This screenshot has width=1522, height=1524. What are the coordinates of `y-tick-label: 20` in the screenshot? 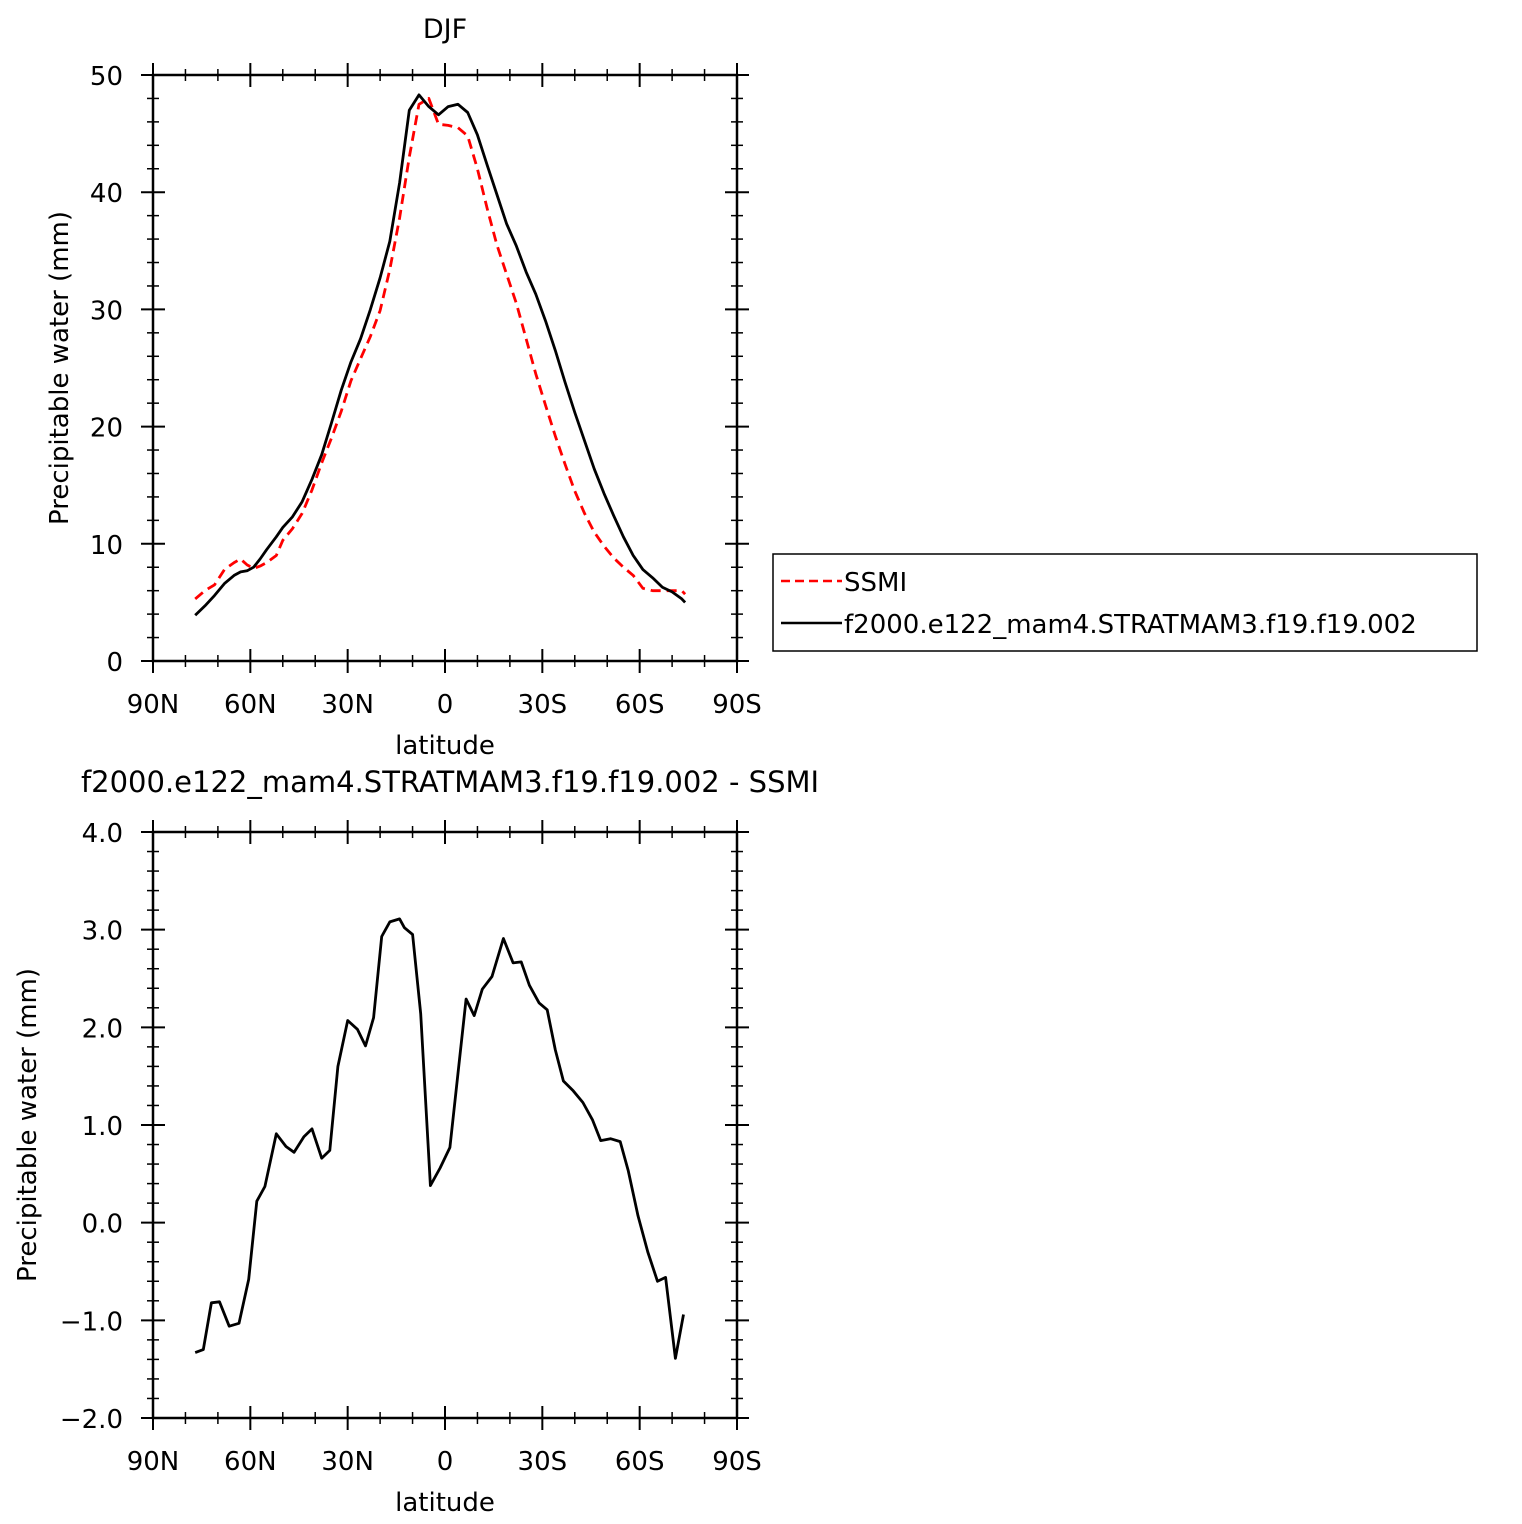 It's located at (106, 429).